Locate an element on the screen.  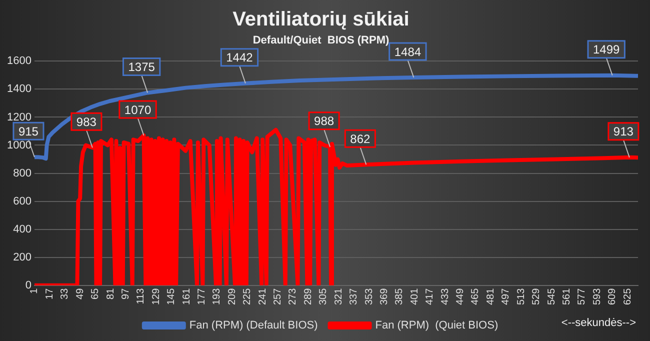
x-tick-label: 369 is located at coordinates (384, 297).